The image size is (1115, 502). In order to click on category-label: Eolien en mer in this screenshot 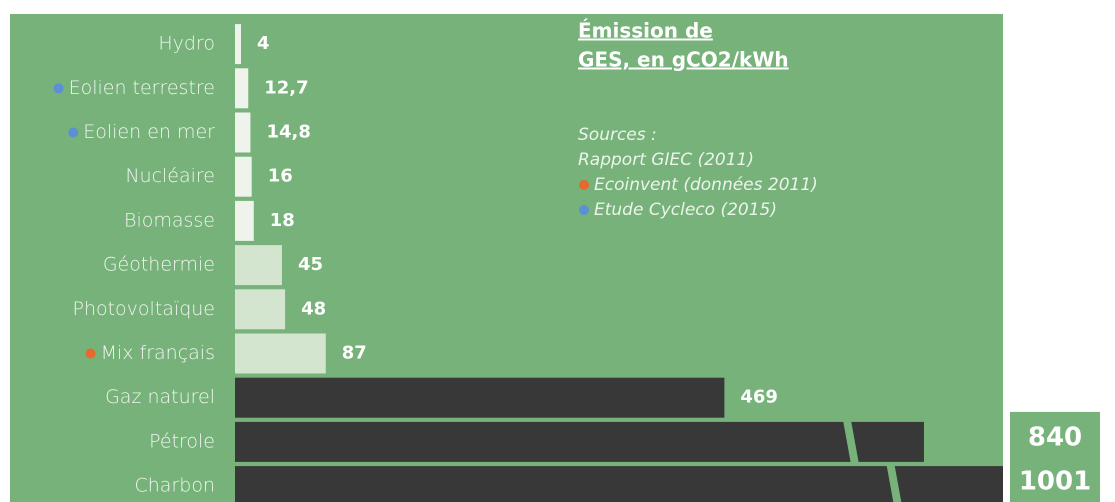, I will do `click(149, 132)`.